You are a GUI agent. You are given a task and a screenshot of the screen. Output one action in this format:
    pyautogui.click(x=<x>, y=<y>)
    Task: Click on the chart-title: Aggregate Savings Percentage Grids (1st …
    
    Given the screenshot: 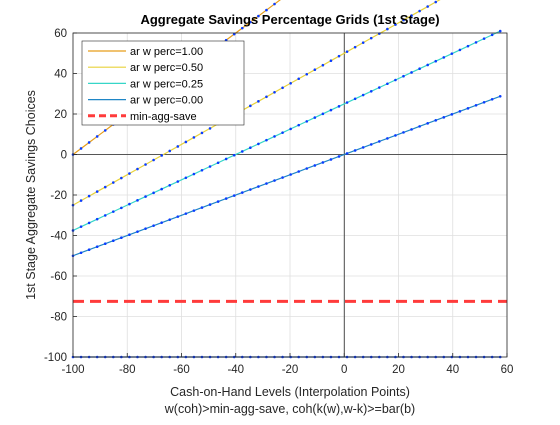 What is the action you would take?
    pyautogui.click(x=289, y=19)
    